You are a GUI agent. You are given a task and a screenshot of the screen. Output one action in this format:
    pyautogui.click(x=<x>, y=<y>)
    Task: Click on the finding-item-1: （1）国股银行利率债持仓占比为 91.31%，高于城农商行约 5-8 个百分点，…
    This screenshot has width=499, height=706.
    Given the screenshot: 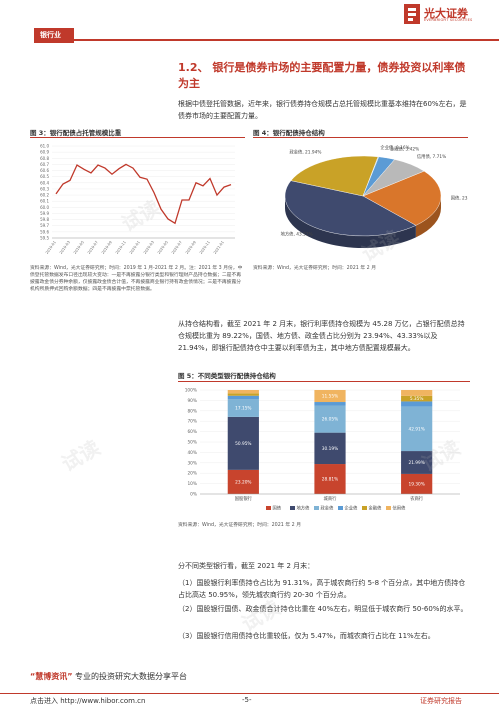 What is the action you would take?
    pyautogui.click(x=322, y=589)
    